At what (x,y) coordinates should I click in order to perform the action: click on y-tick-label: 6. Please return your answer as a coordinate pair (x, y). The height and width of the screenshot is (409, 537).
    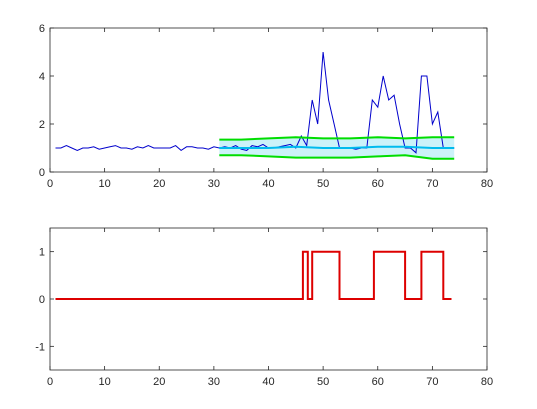
    Looking at the image, I should click on (42, 29).